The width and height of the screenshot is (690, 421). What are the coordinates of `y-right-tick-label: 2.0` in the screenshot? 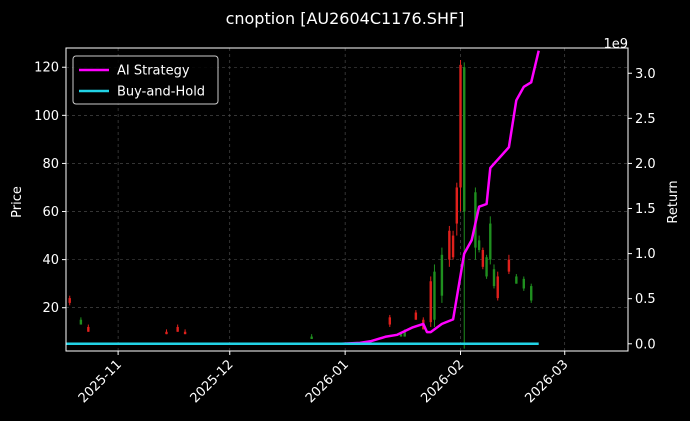 It's located at (645, 164).